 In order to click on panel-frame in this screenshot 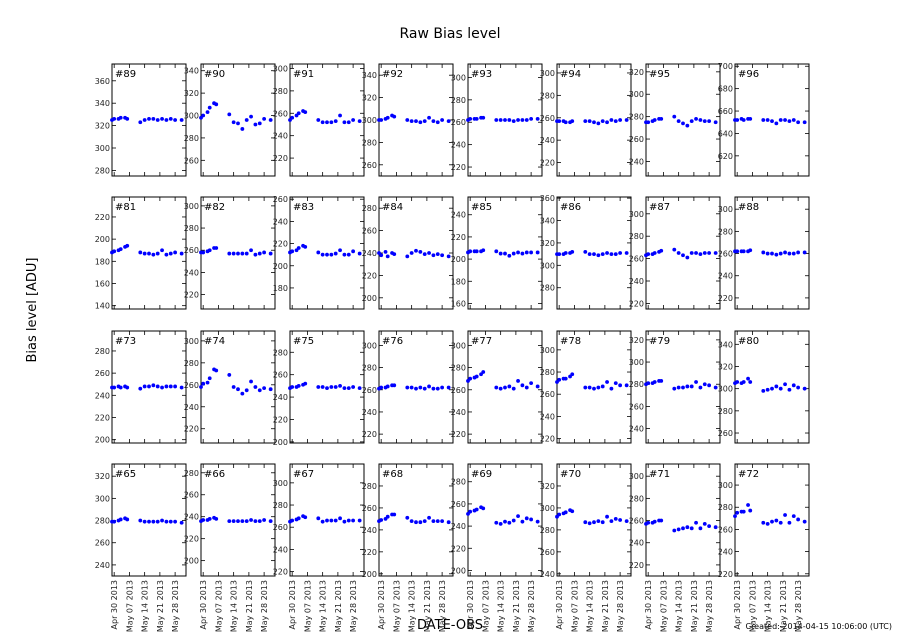, I will do `click(416, 253)`.